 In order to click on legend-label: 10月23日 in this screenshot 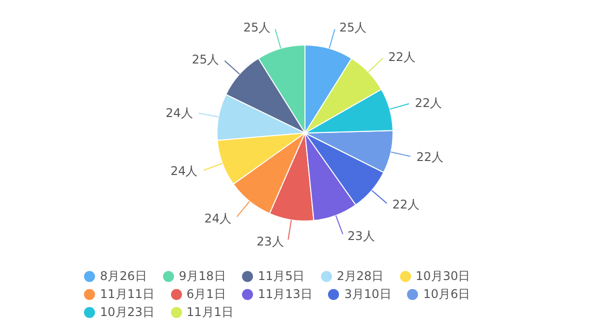, I will do `click(127, 312)`.